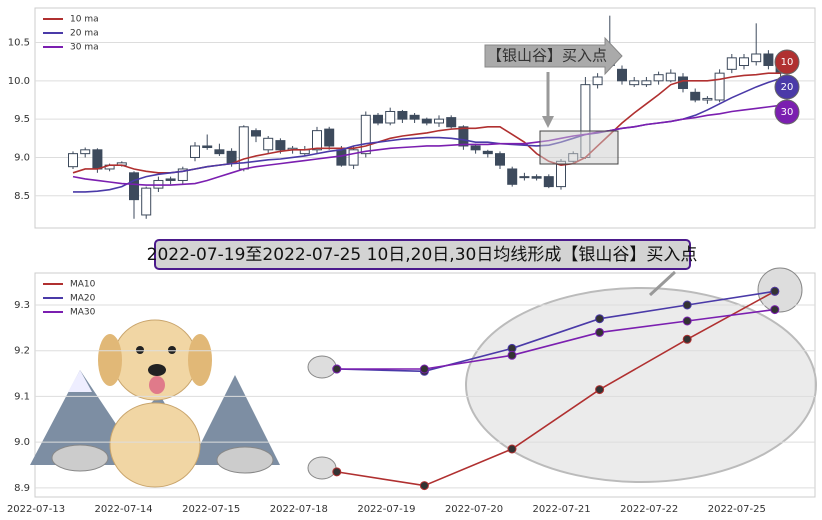  What do you see at coordinates (547, 56) in the screenshot?
I see `annotation: 【银山谷】买入点` at bounding box center [547, 56].